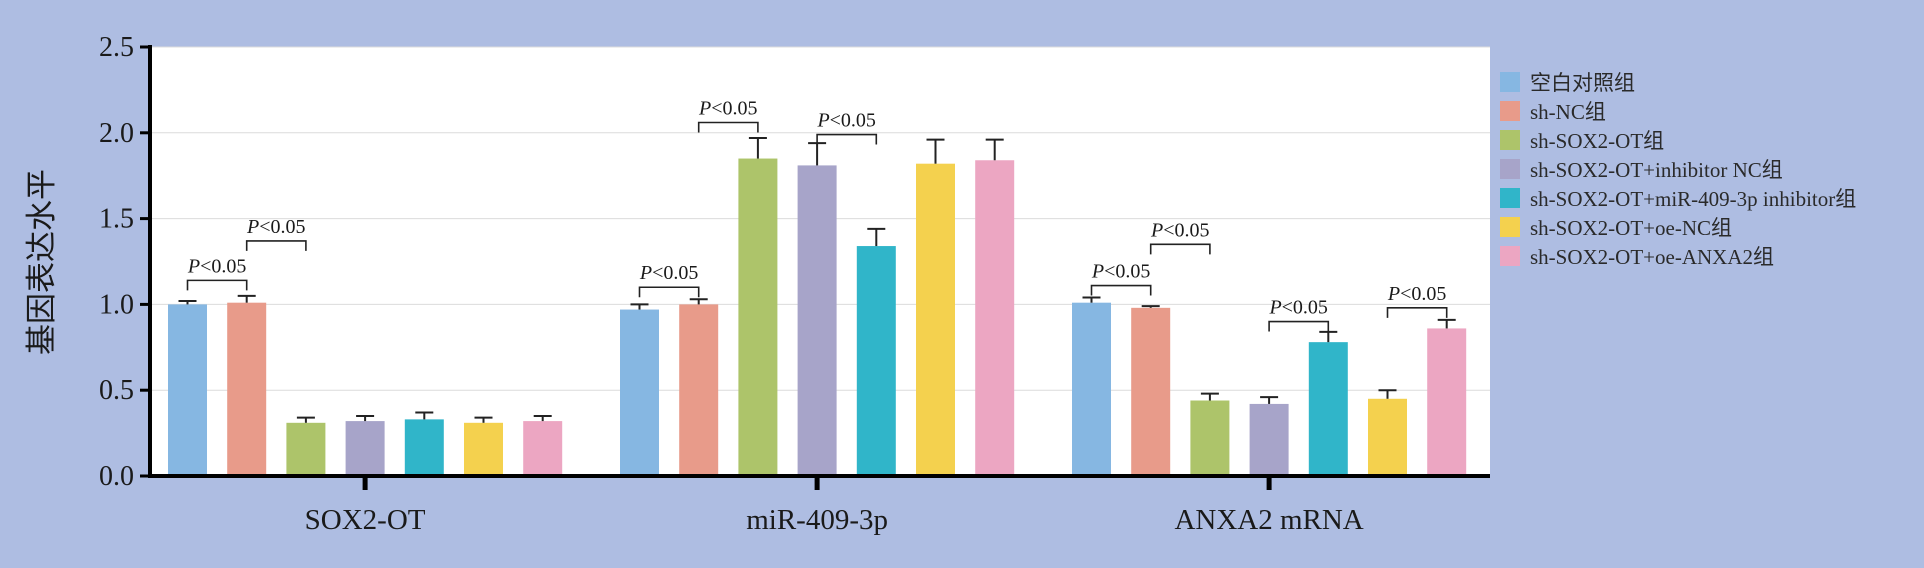 Image resolution: width=1924 pixels, height=568 pixels. I want to click on y-axis-label: 基因表达水平, so click(41, 262).